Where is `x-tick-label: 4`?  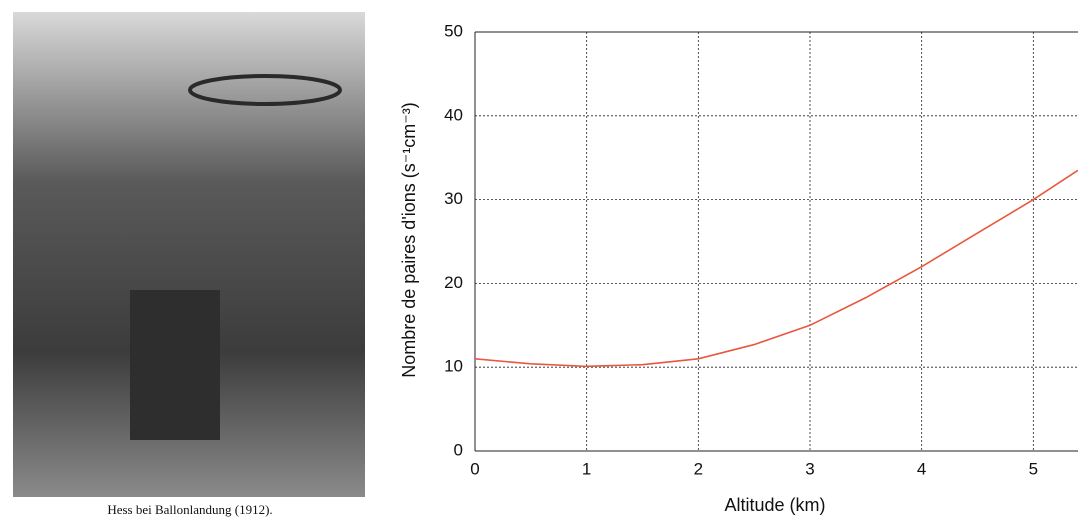 x-tick-label: 4 is located at coordinates (921, 468).